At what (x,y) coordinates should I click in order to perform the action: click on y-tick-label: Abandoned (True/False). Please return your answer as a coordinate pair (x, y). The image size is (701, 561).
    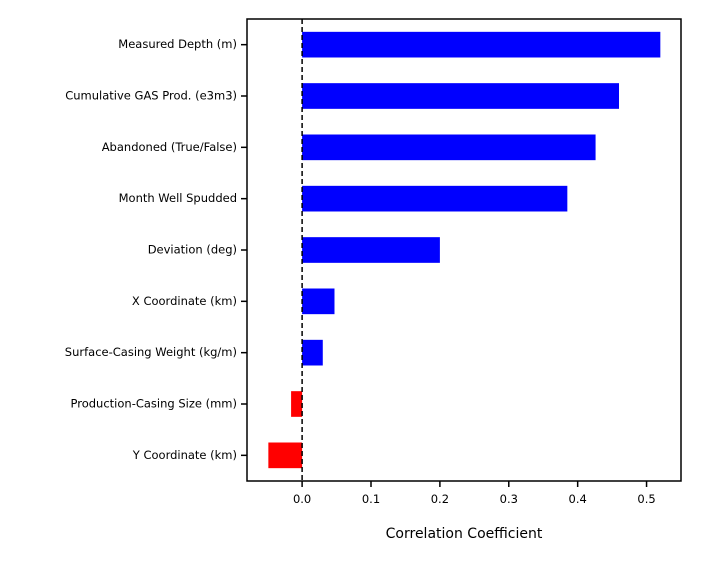
    Looking at the image, I should click on (169, 147).